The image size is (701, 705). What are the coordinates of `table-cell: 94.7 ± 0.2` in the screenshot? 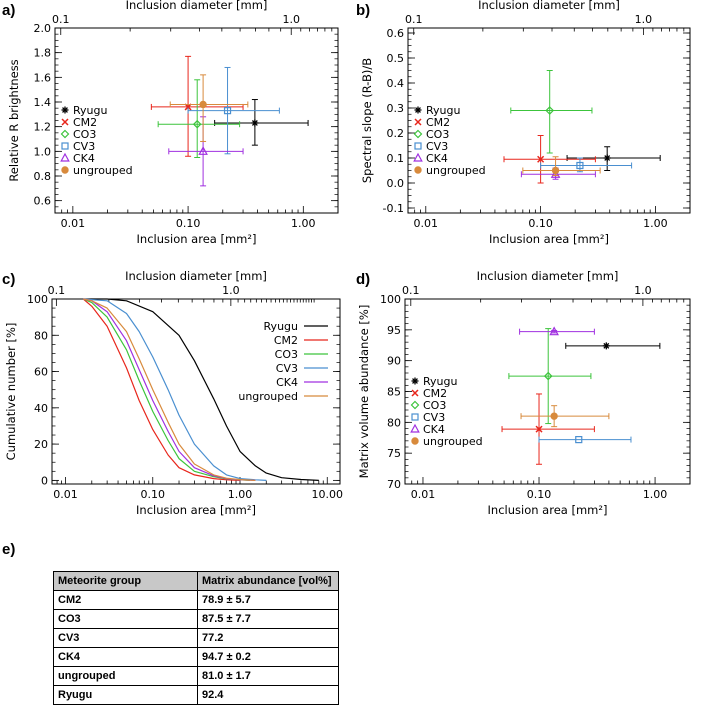 It's located at (268, 657).